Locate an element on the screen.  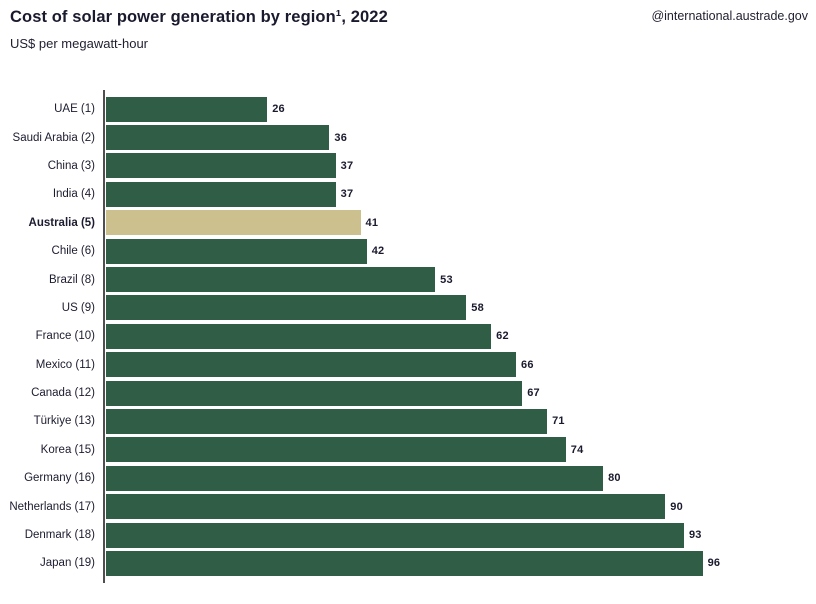
bar-area: 42 is located at coordinates (460, 251).